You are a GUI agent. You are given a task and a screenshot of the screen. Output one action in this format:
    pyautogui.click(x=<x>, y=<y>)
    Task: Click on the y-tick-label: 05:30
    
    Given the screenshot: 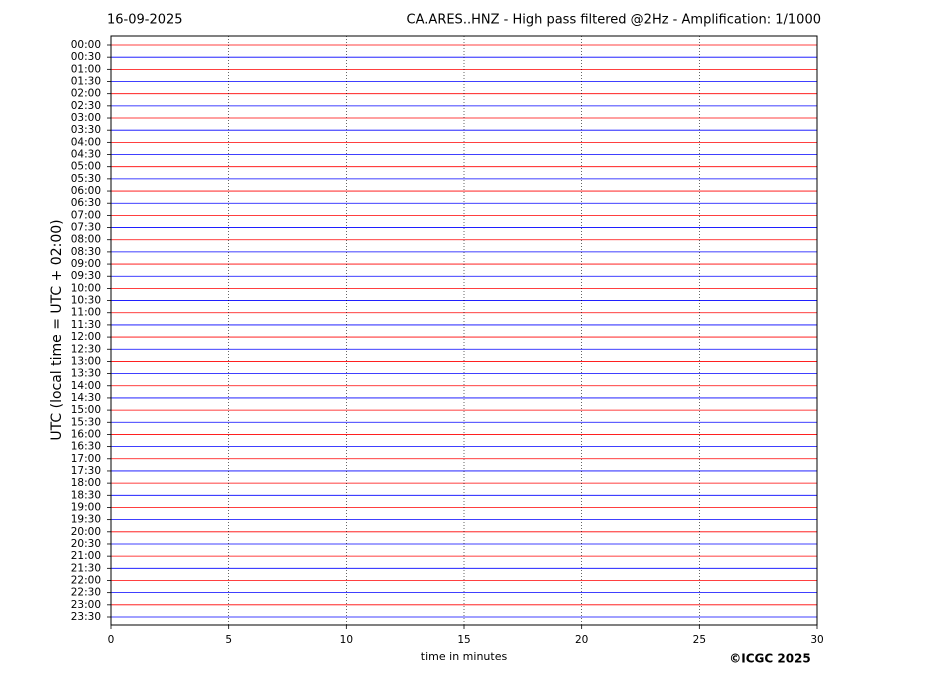 What is the action you would take?
    pyautogui.click(x=86, y=179)
    